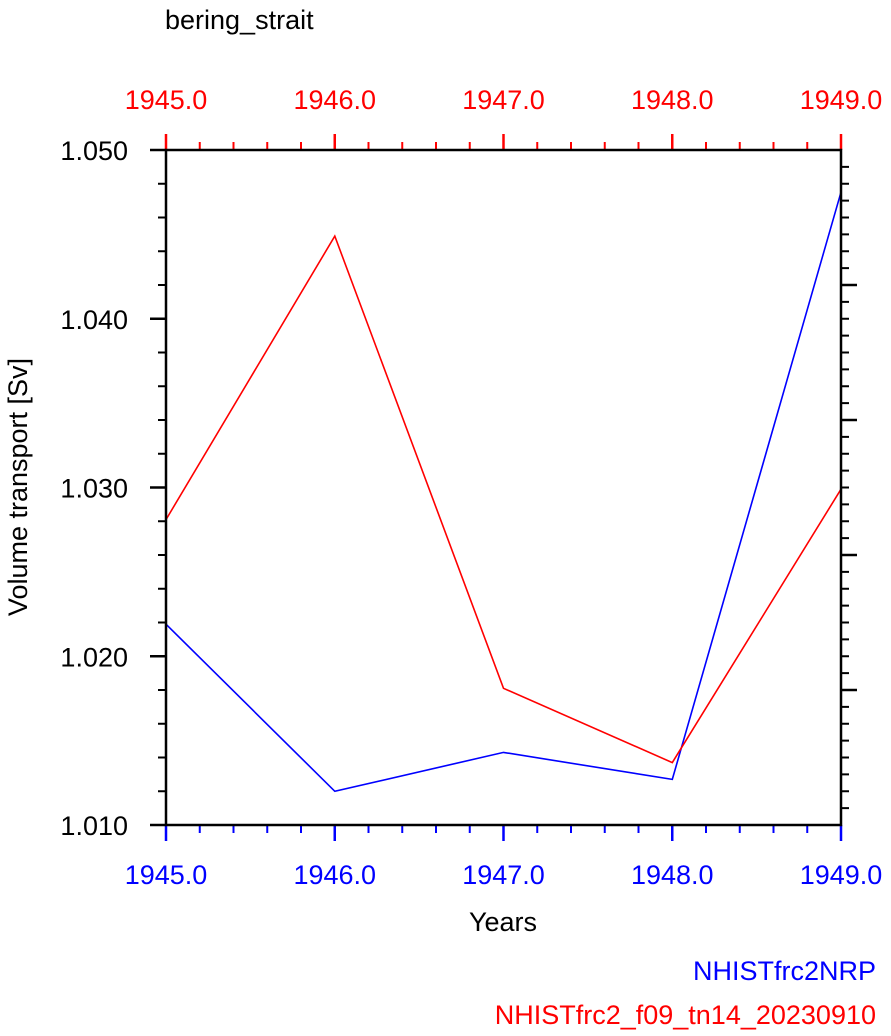 The height and width of the screenshot is (1036, 891). Describe the element at coordinates (841, 100) in the screenshot. I see `top-tick-label: 1949.0` at that location.